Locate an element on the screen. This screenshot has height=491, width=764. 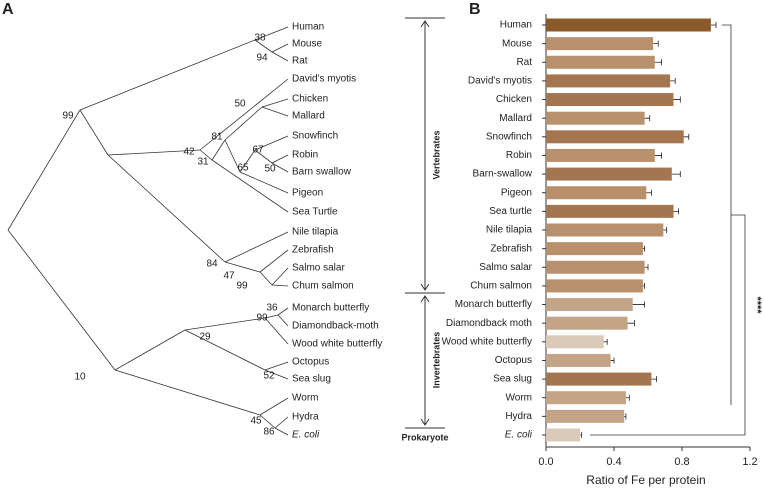
y-tick-label: Robin is located at coordinates (519, 155).